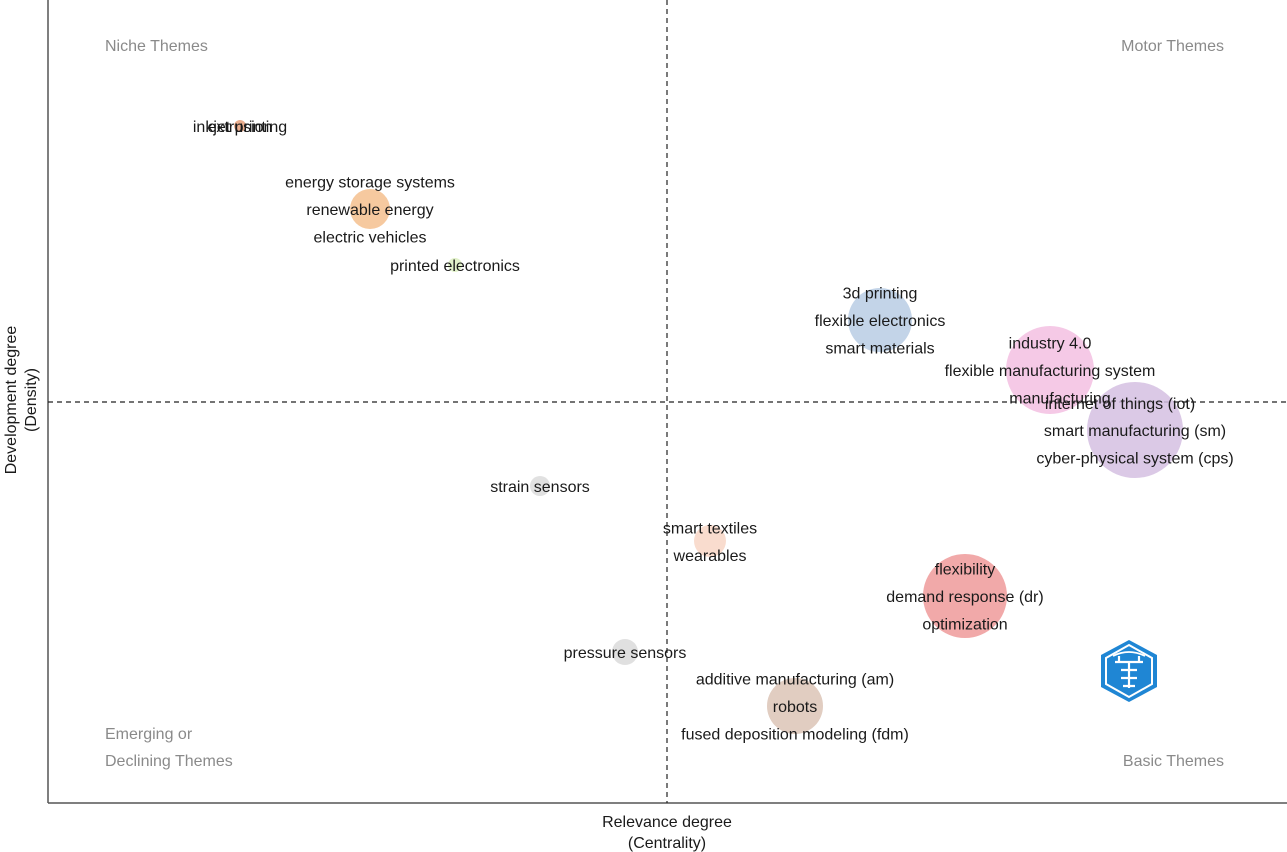 This screenshot has width=1287, height=852. I want to click on quadrant-label-motor: Motor Themes, so click(1172, 46).